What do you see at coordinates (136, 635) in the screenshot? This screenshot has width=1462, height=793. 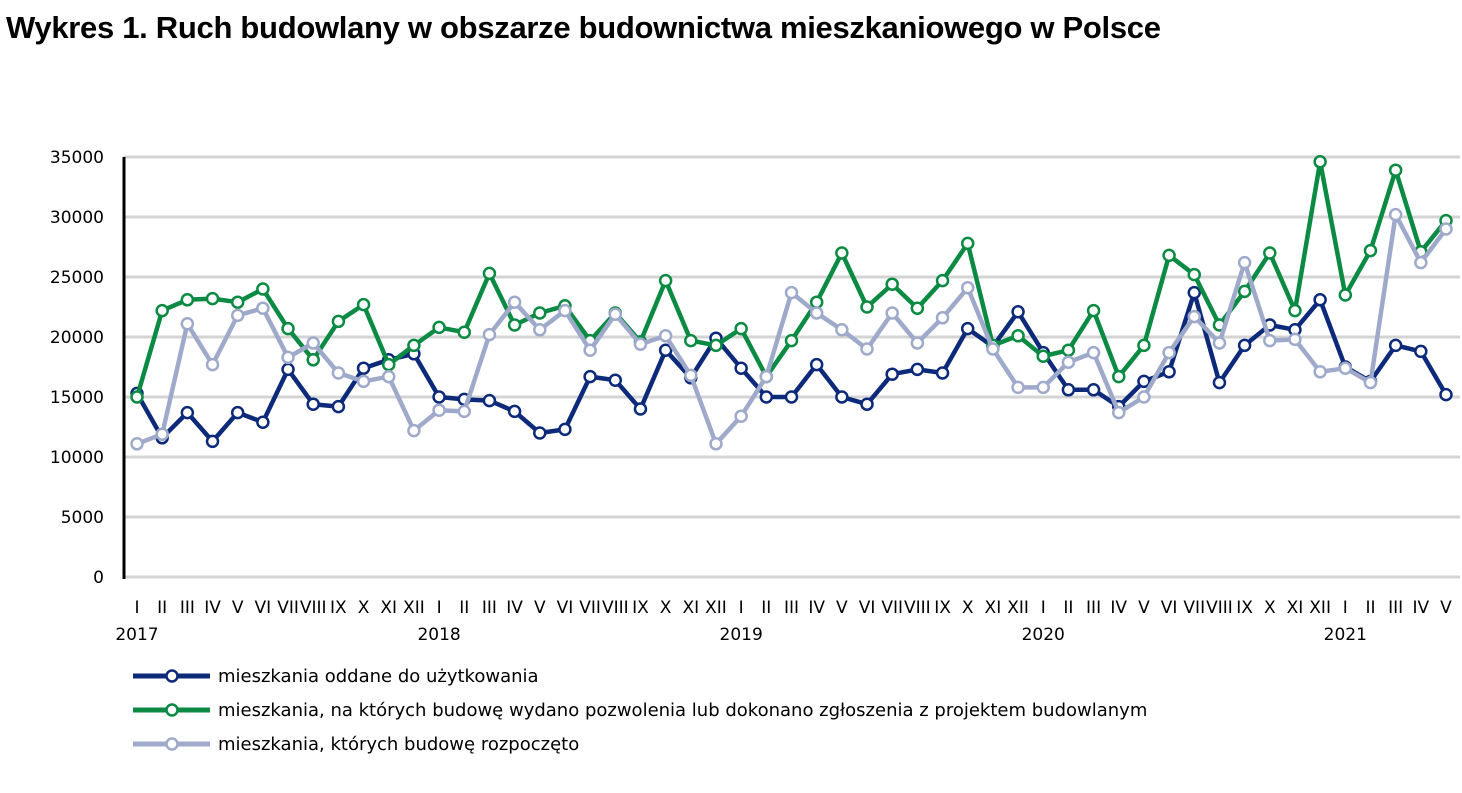 I see `x-year-label: 2017` at bounding box center [136, 635].